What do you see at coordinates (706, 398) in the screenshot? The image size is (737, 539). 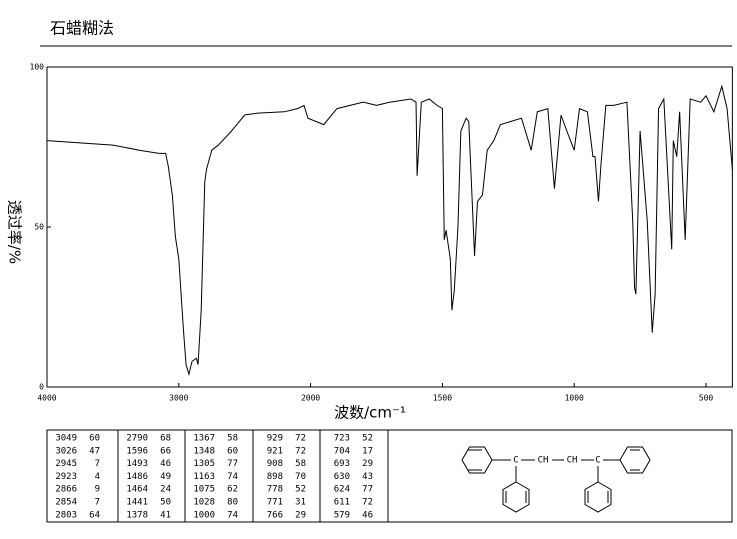 I see `x-tick-label: 500` at bounding box center [706, 398].